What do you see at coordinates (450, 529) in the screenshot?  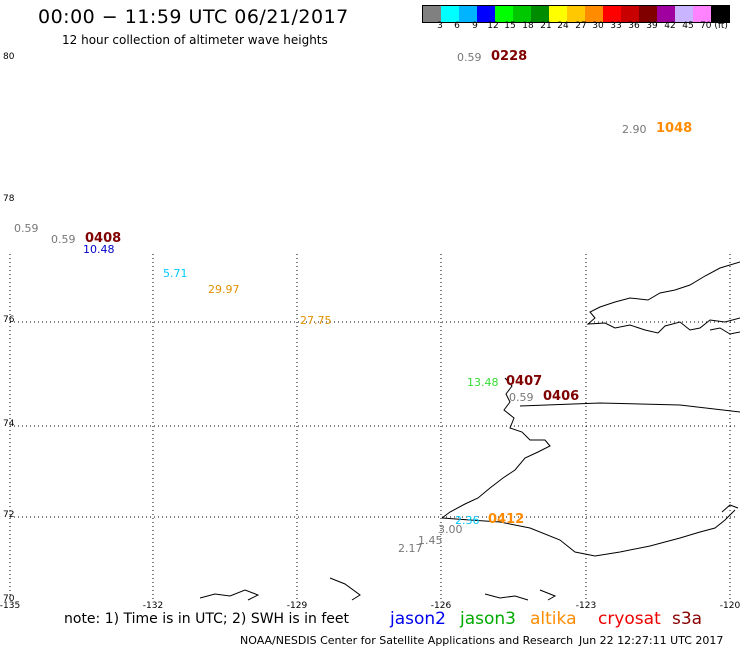 I see `wave-height-label: 3.00` at bounding box center [450, 529].